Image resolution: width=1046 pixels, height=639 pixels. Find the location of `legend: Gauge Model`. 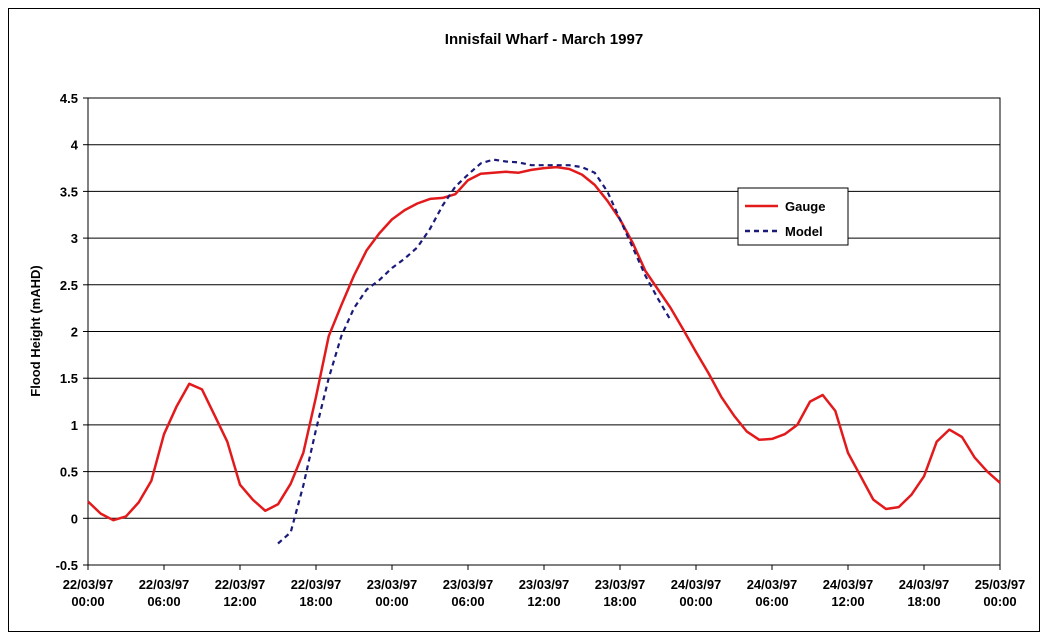

legend: Gauge Model is located at coordinates (793, 216).